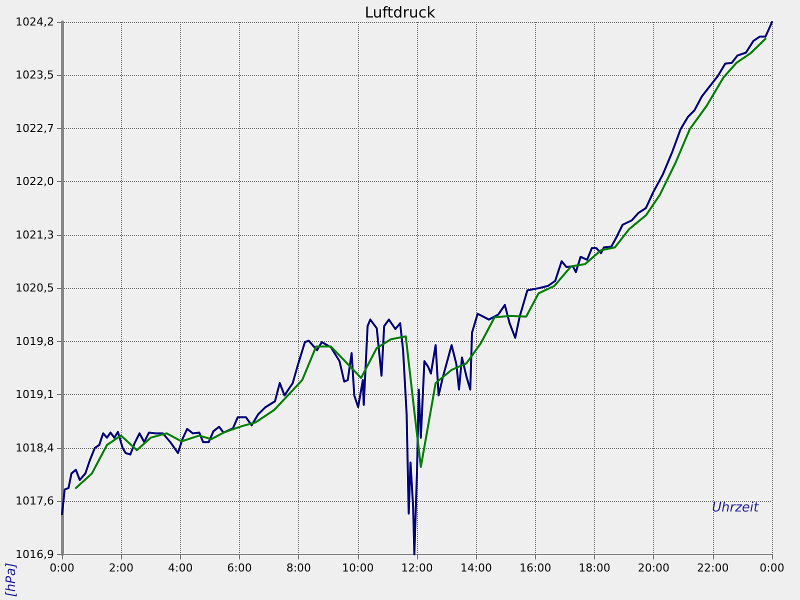  What do you see at coordinates (400, 13) in the screenshot?
I see `chart-title: Luftdruck` at bounding box center [400, 13].